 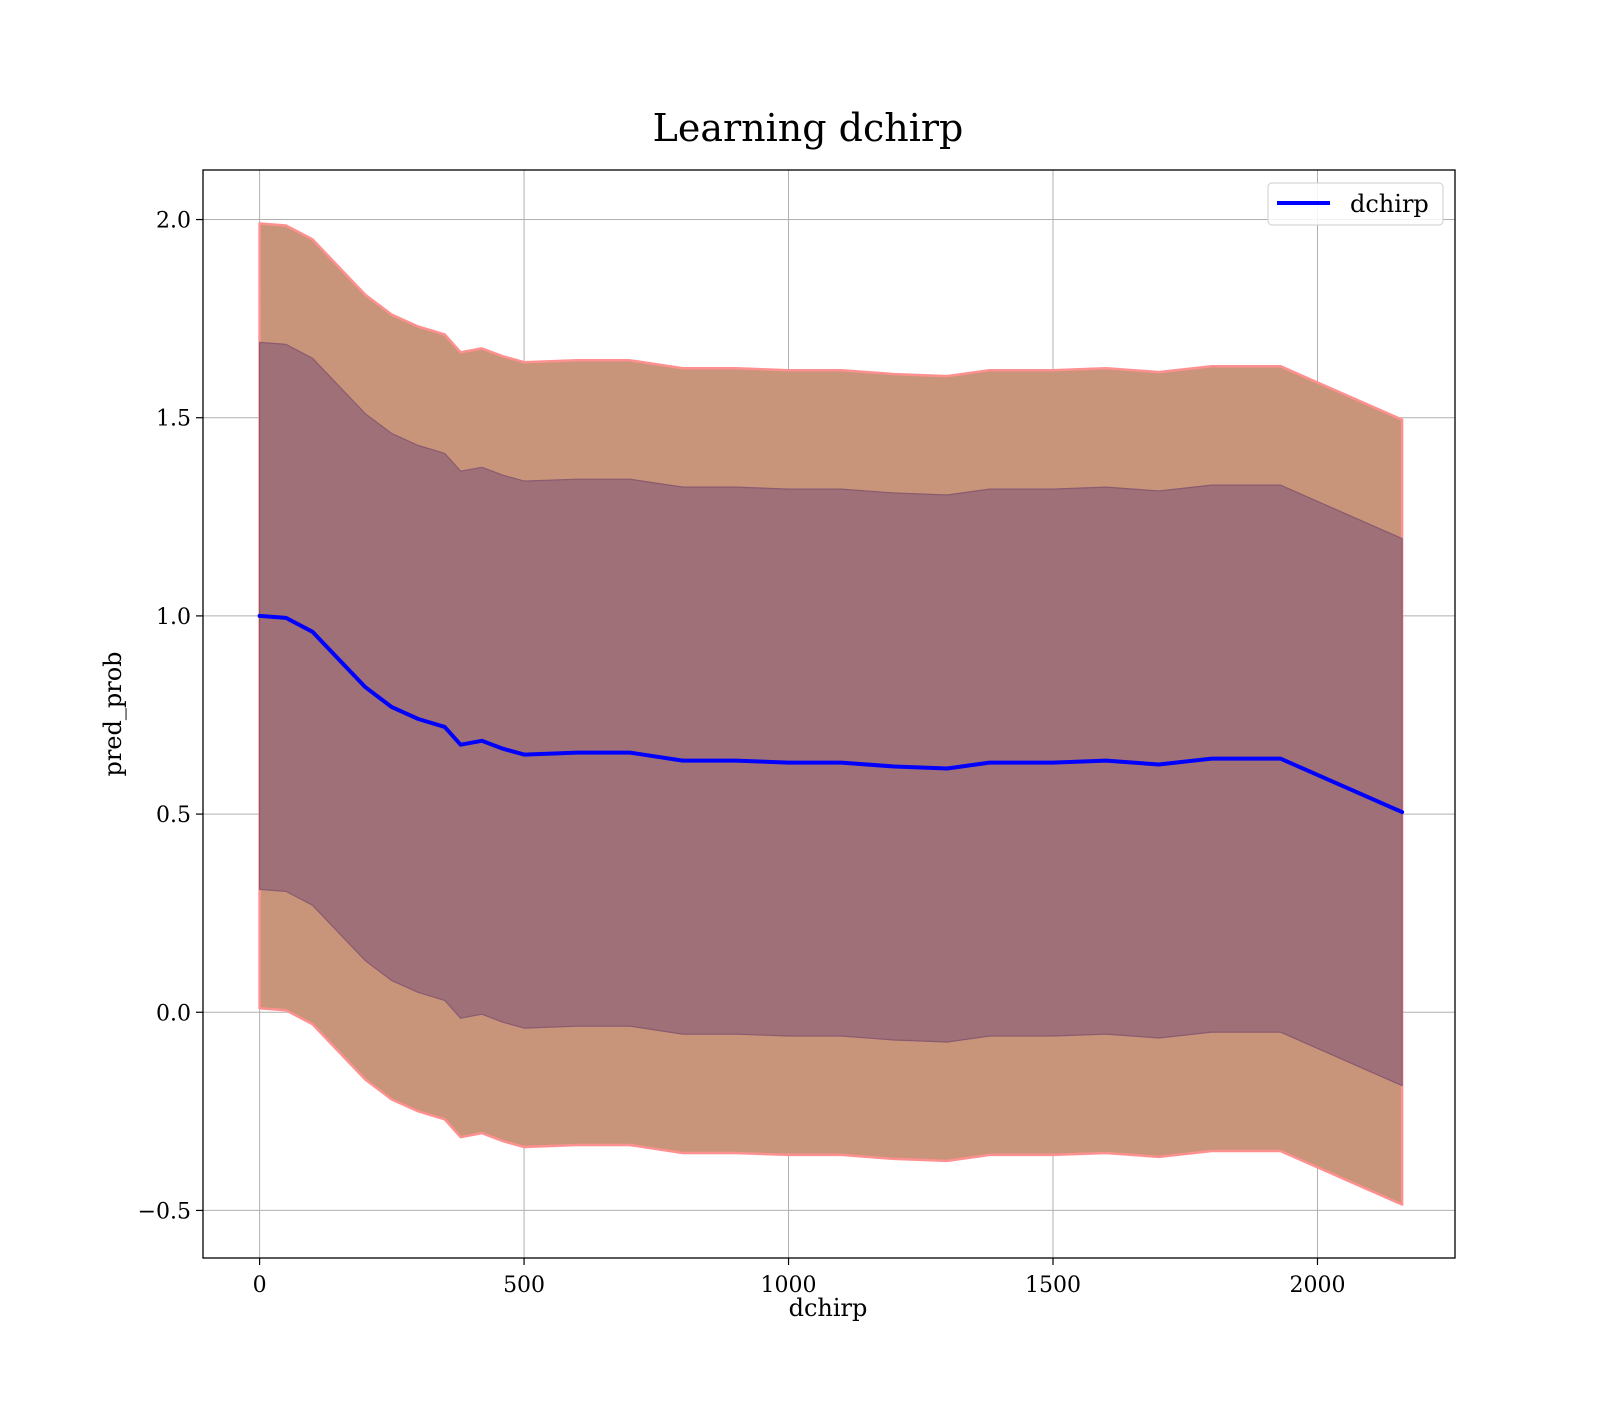 What do you see at coordinates (173, 617) in the screenshot?
I see `y-tick-label: 1.0` at bounding box center [173, 617].